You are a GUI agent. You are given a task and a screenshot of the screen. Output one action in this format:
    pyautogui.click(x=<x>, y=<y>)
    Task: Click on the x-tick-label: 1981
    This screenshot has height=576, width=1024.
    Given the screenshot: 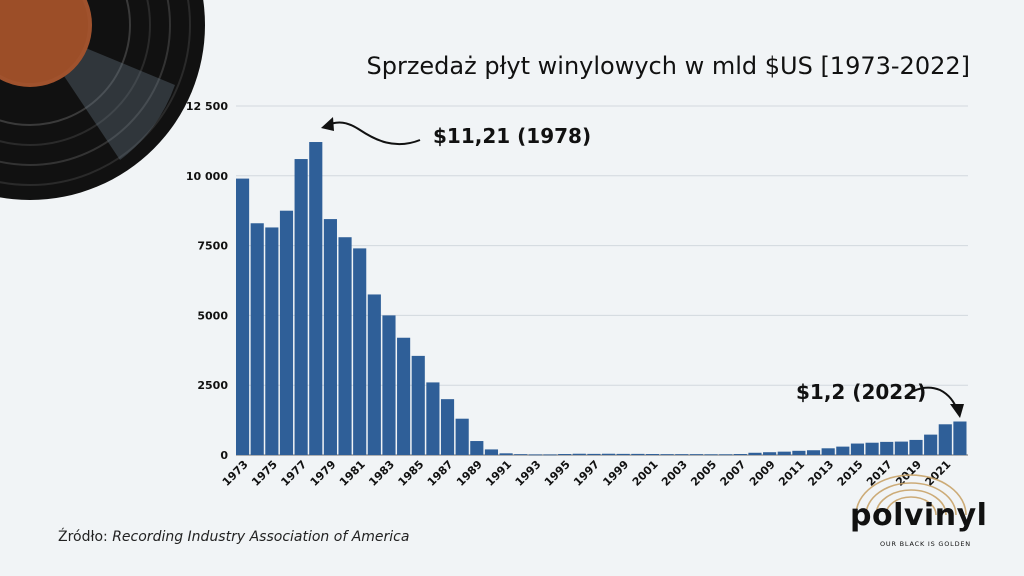 What is the action you would take?
    pyautogui.click(x=352, y=473)
    